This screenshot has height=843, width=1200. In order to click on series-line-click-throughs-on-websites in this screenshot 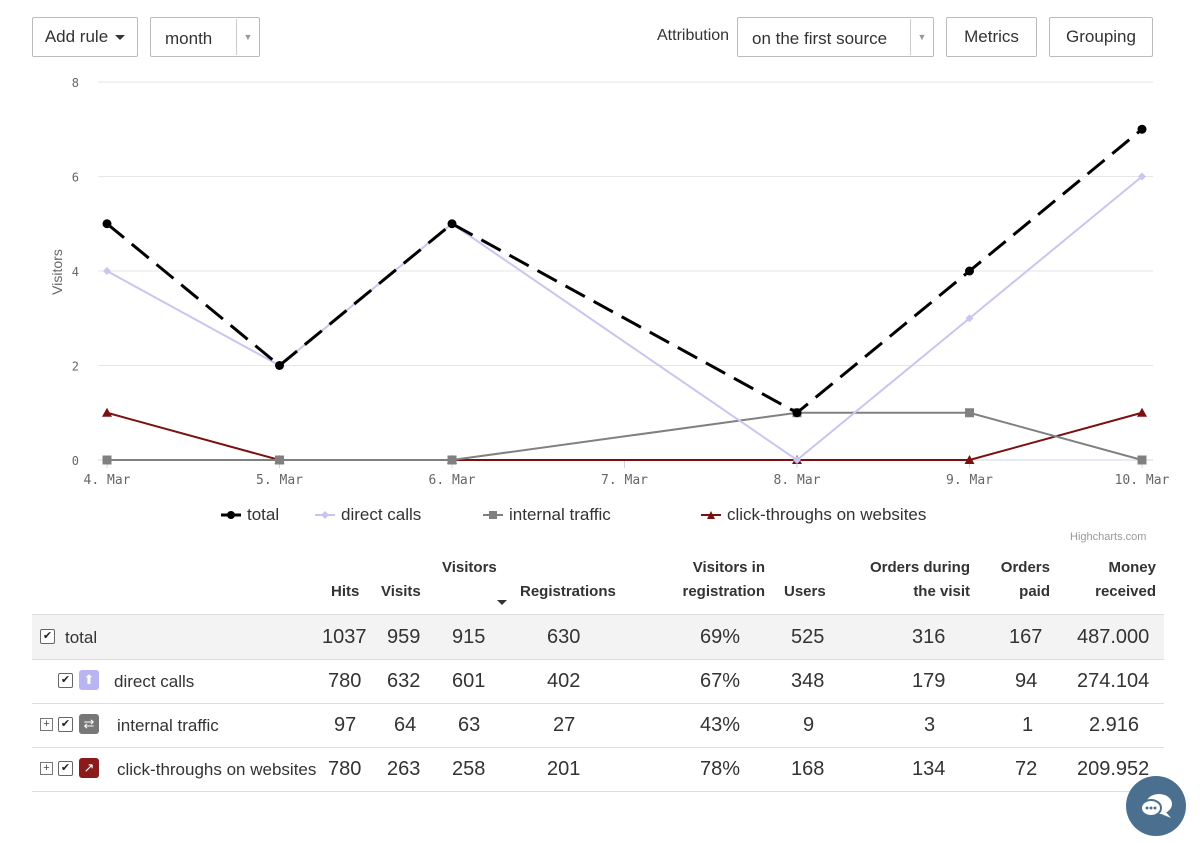, I will do `click(624, 436)`.